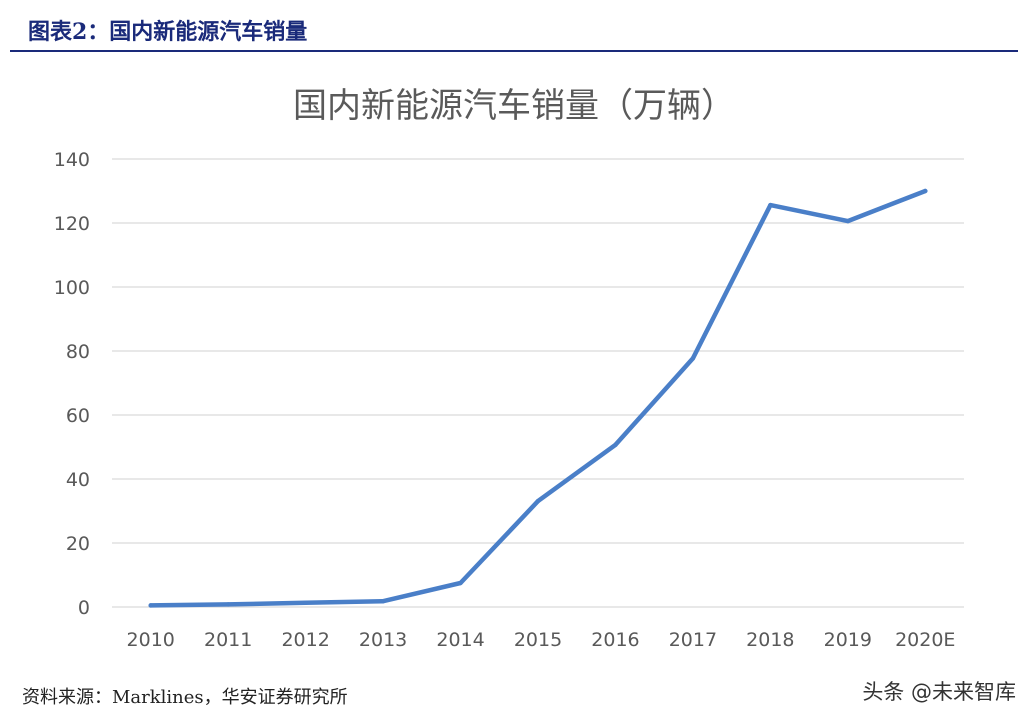 The width and height of the screenshot is (1028, 716). I want to click on x-tick-label: 2018, so click(770, 640).